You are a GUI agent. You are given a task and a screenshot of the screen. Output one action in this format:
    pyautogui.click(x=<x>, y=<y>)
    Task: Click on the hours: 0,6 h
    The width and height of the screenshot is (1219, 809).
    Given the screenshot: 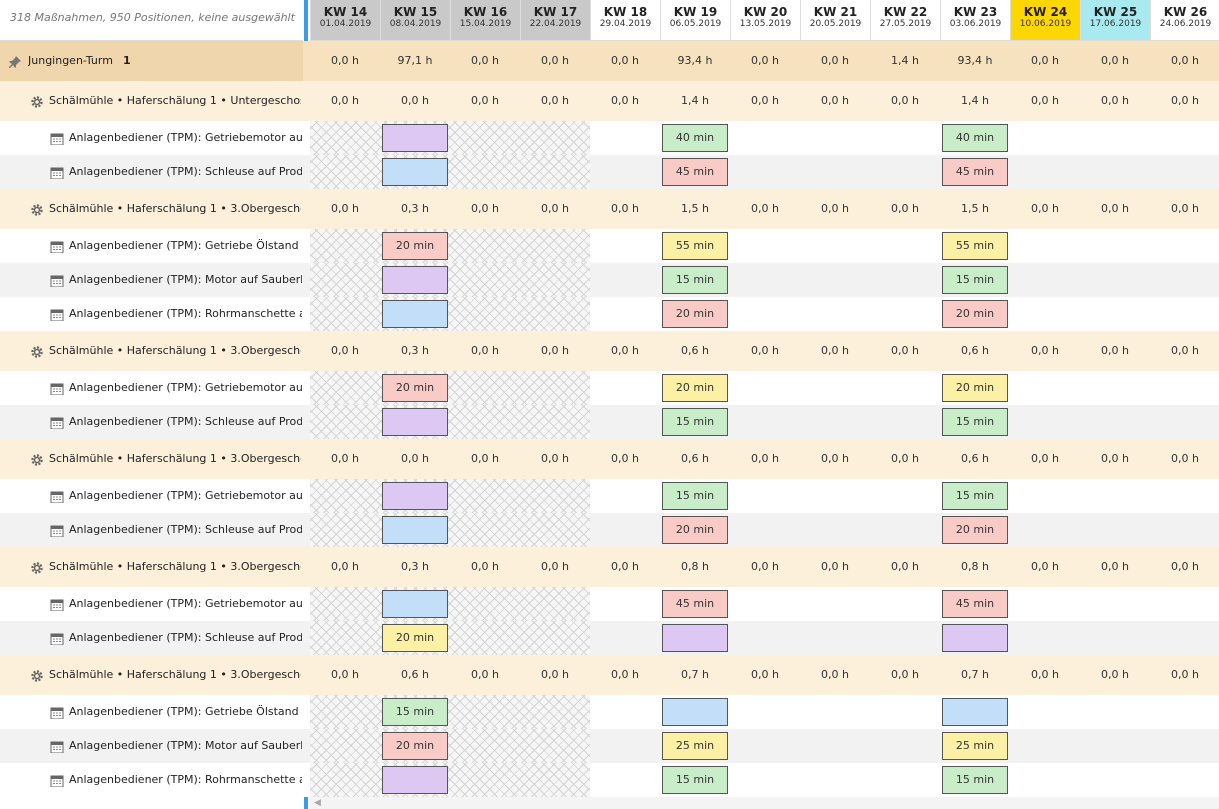 What is the action you would take?
    pyautogui.click(x=695, y=458)
    